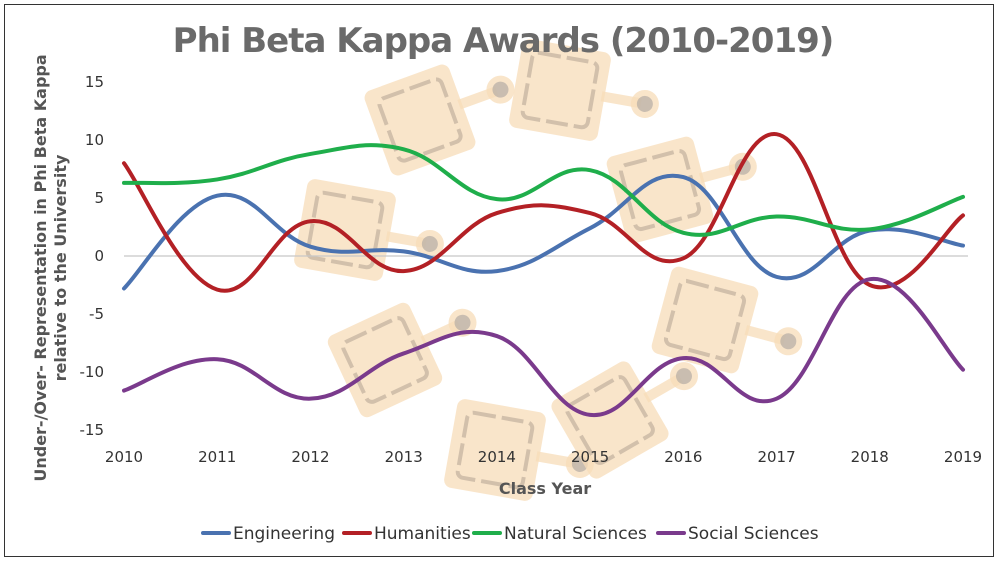 This screenshot has height=563, width=1000. Describe the element at coordinates (60, 267) in the screenshot. I see `y-axis-title-line2: relative to the University` at that location.